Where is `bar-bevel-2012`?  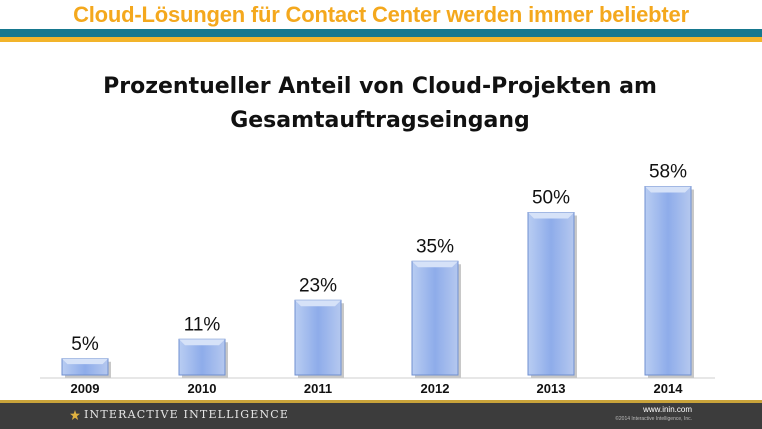 bar-bevel-2012 is located at coordinates (435, 264).